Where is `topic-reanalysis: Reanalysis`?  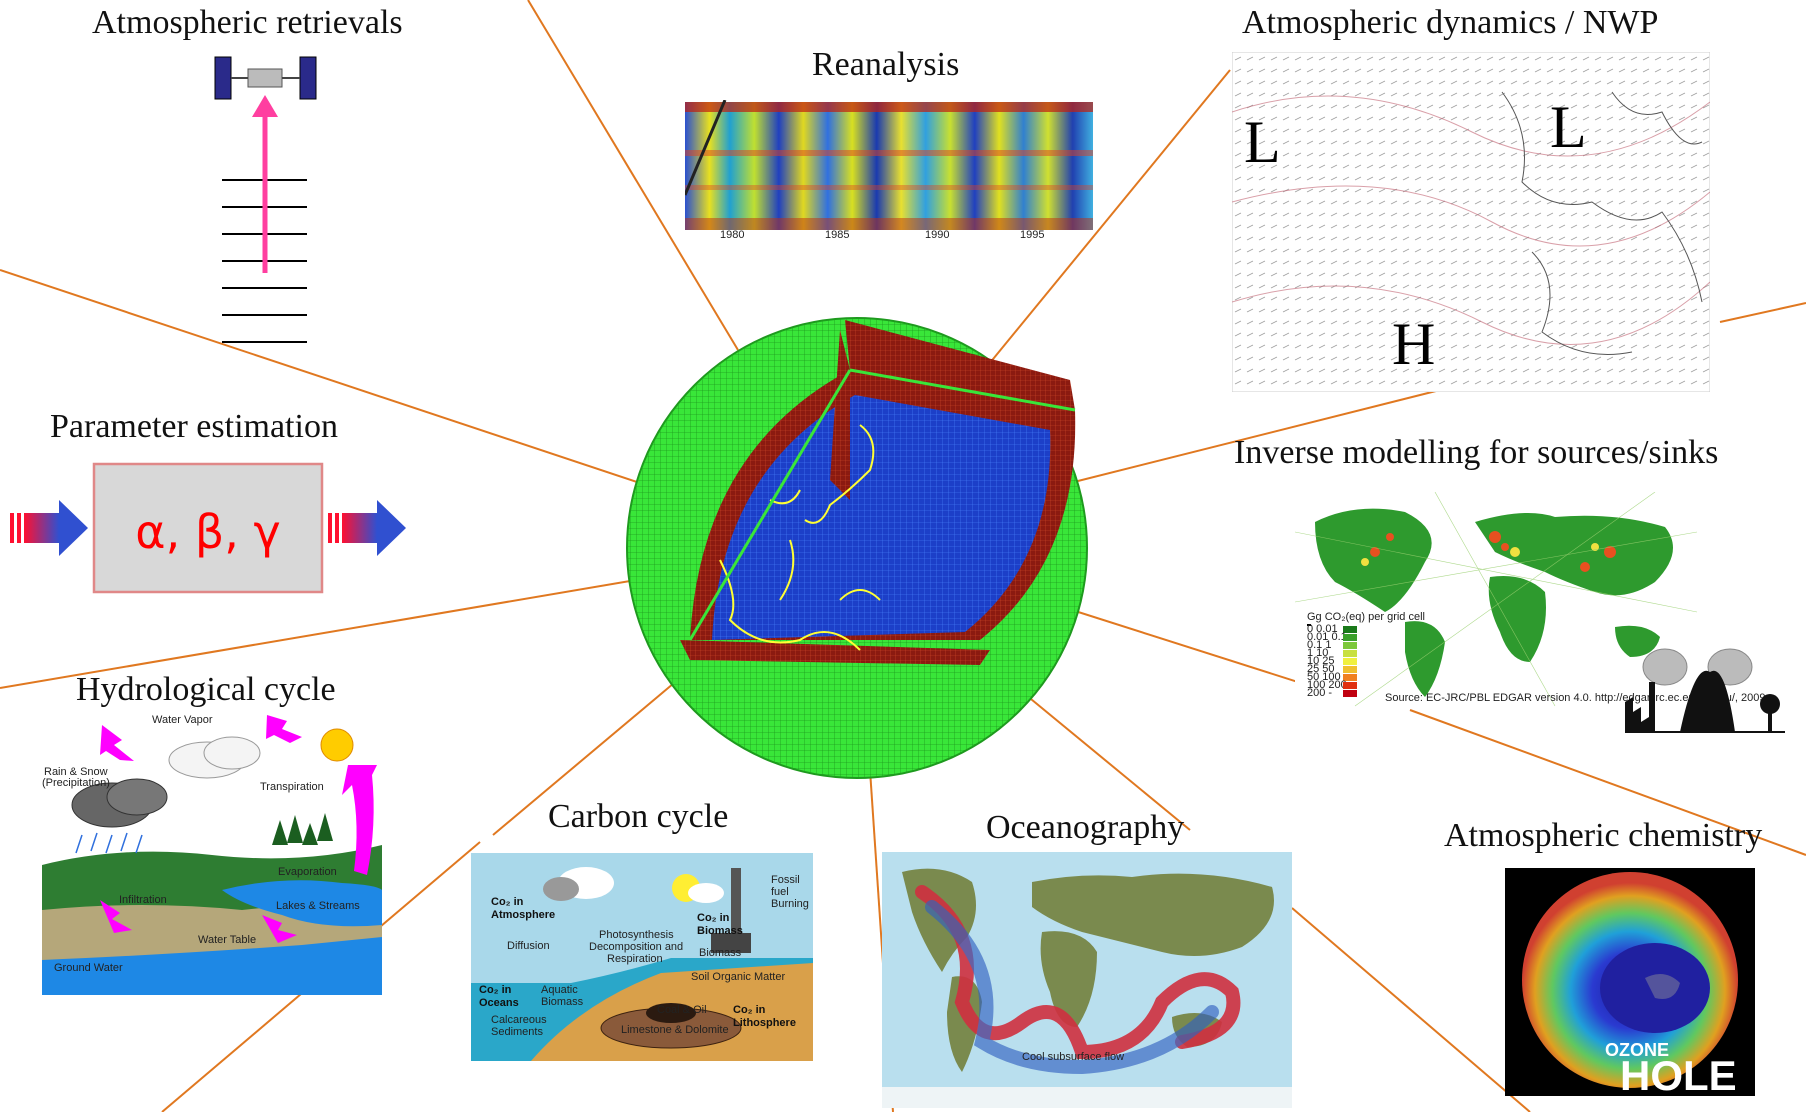
topic-reanalysis: Reanalysis is located at coordinates (886, 64).